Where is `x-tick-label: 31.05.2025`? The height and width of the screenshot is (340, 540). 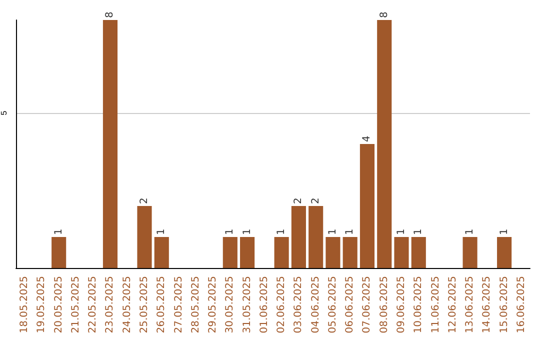
x-tick-label: 31.05.2025 is located at coordinates (247, 305).